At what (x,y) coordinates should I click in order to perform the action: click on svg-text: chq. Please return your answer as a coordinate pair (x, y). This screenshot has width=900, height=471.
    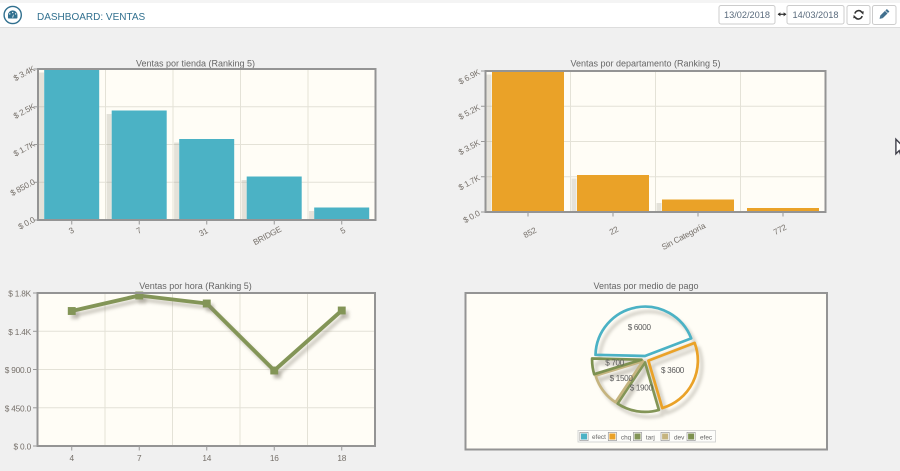
    Looking at the image, I should click on (626, 438).